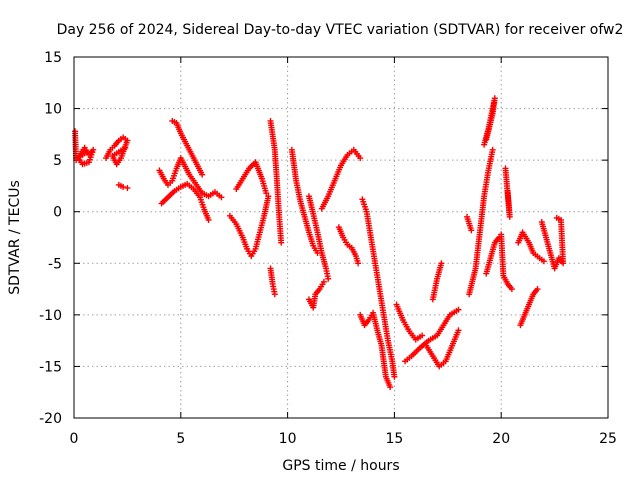 The height and width of the screenshot is (480, 640). What do you see at coordinates (608, 439) in the screenshot?
I see `x-tick-label: 25` at bounding box center [608, 439].